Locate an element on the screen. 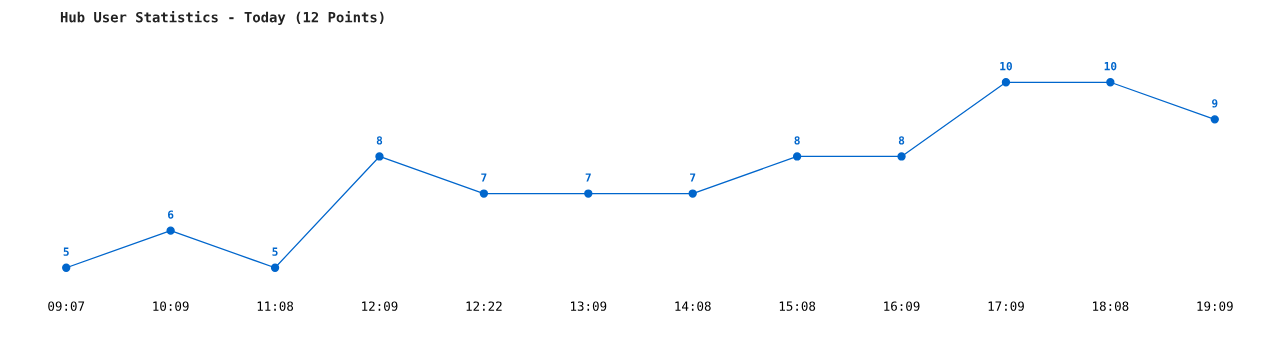  x-tick-label: 09:07 is located at coordinates (66, 306).